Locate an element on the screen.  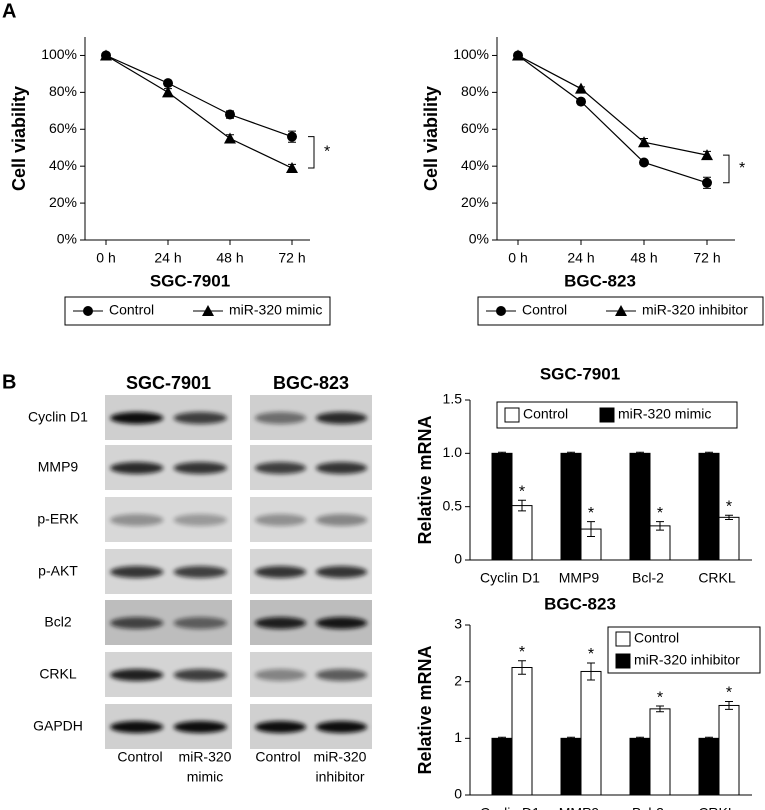
y-tick-label: 20% is located at coordinates (475, 202).